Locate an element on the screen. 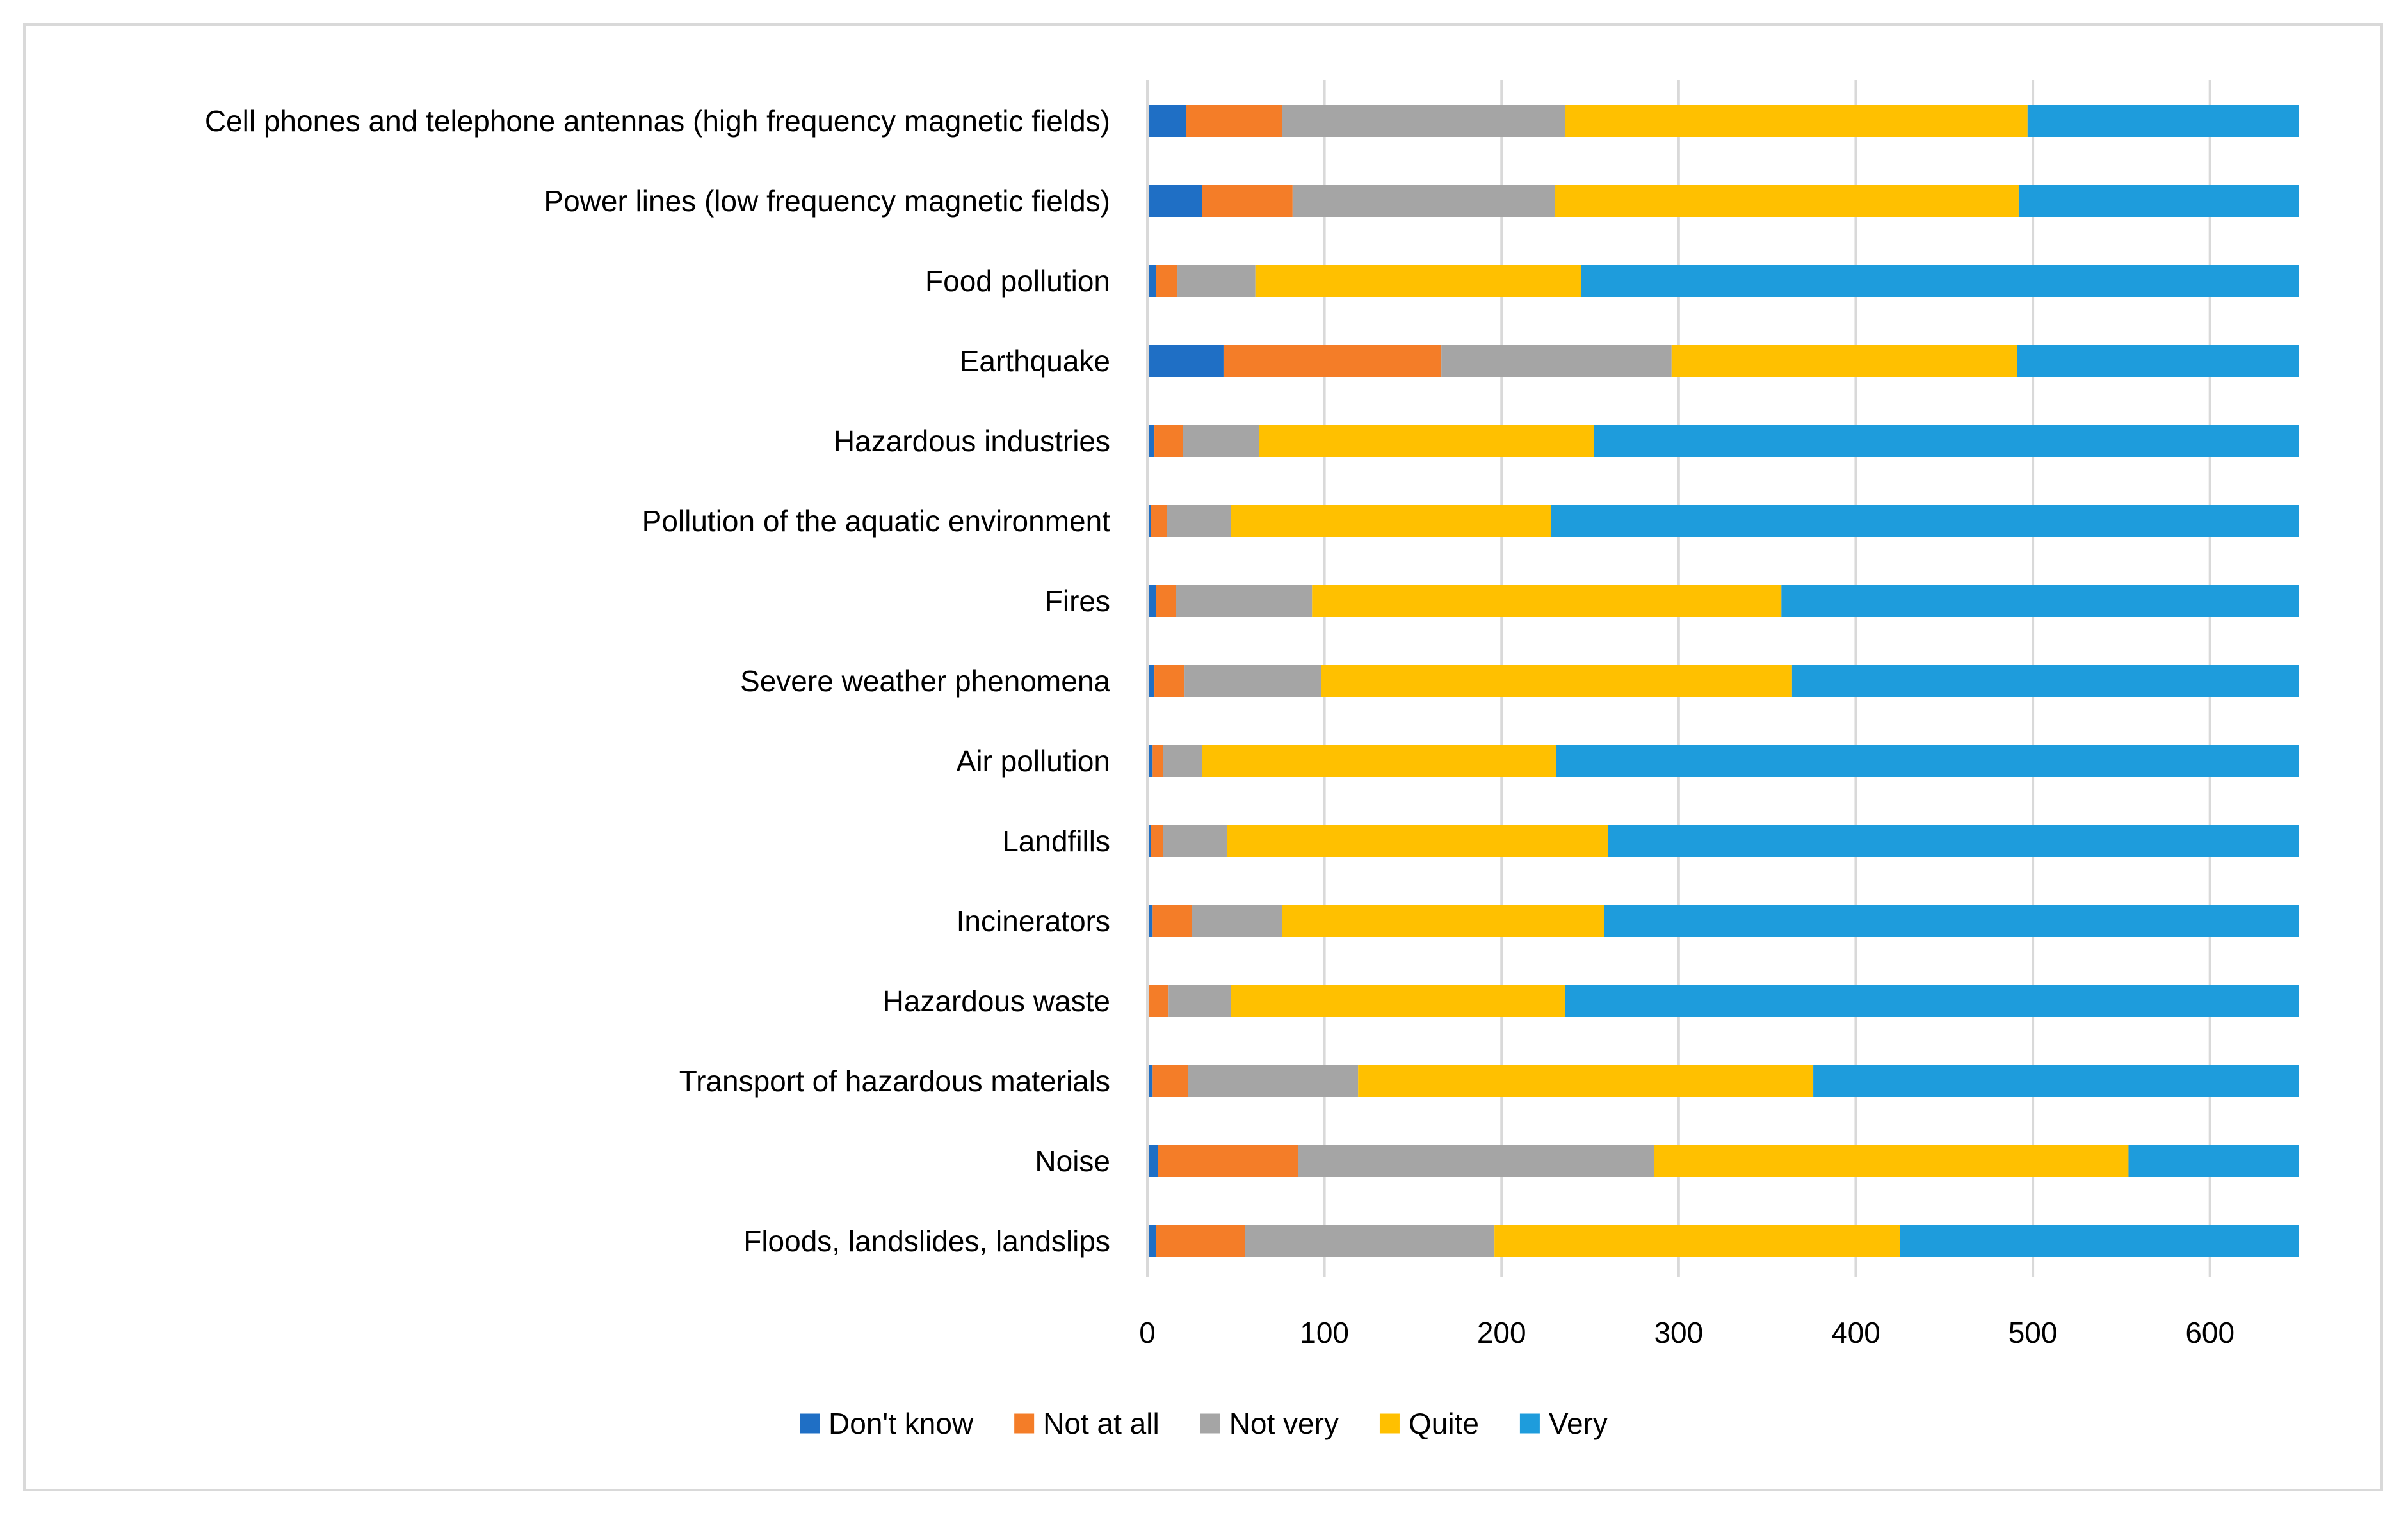  category-label: Food pollution is located at coordinates (1017, 281).